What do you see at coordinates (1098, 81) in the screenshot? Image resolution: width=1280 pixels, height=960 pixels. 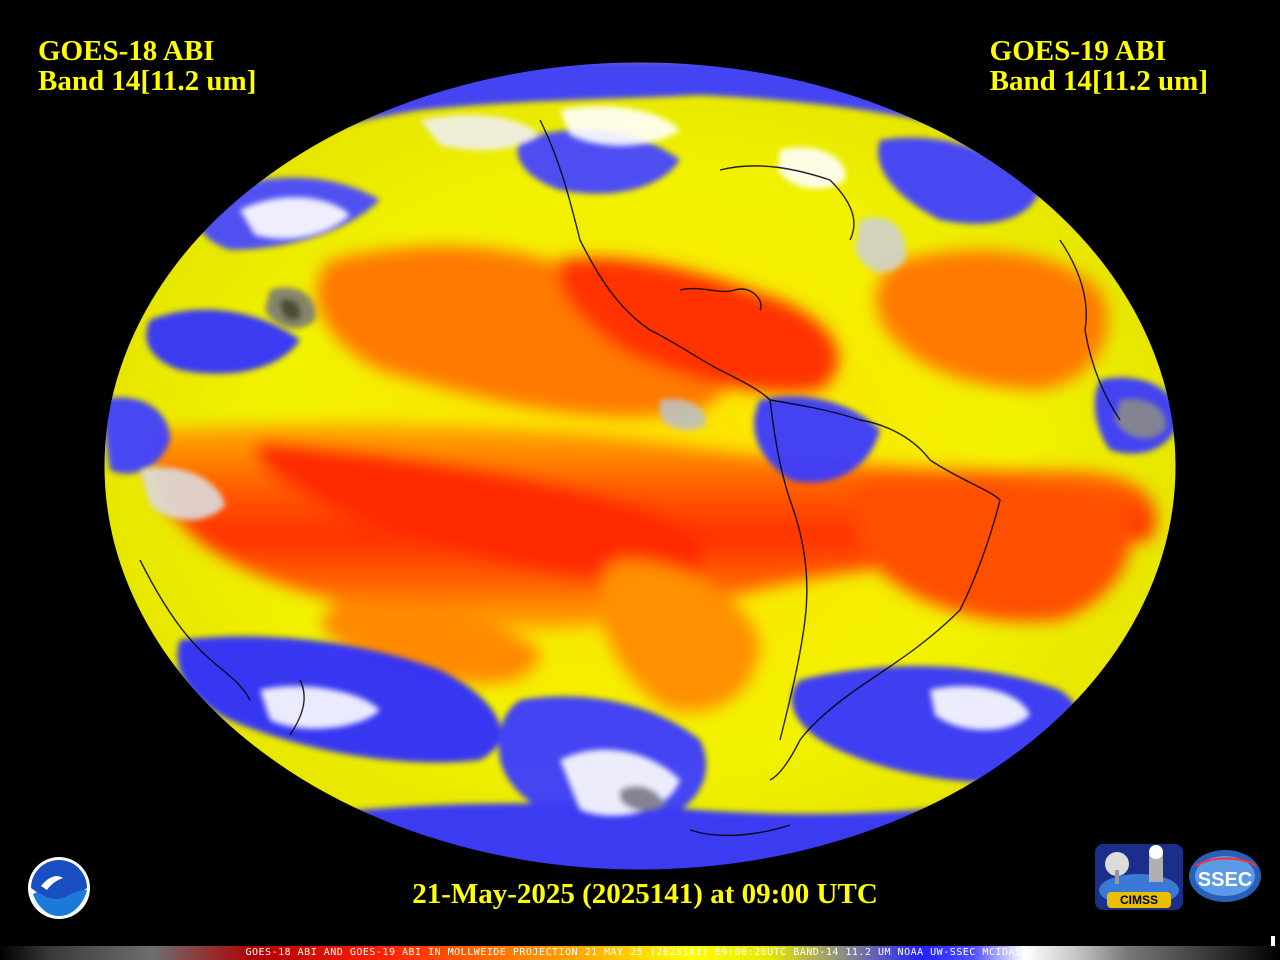 I see `right-band-name: Band 14[11.2 um]` at bounding box center [1098, 81].